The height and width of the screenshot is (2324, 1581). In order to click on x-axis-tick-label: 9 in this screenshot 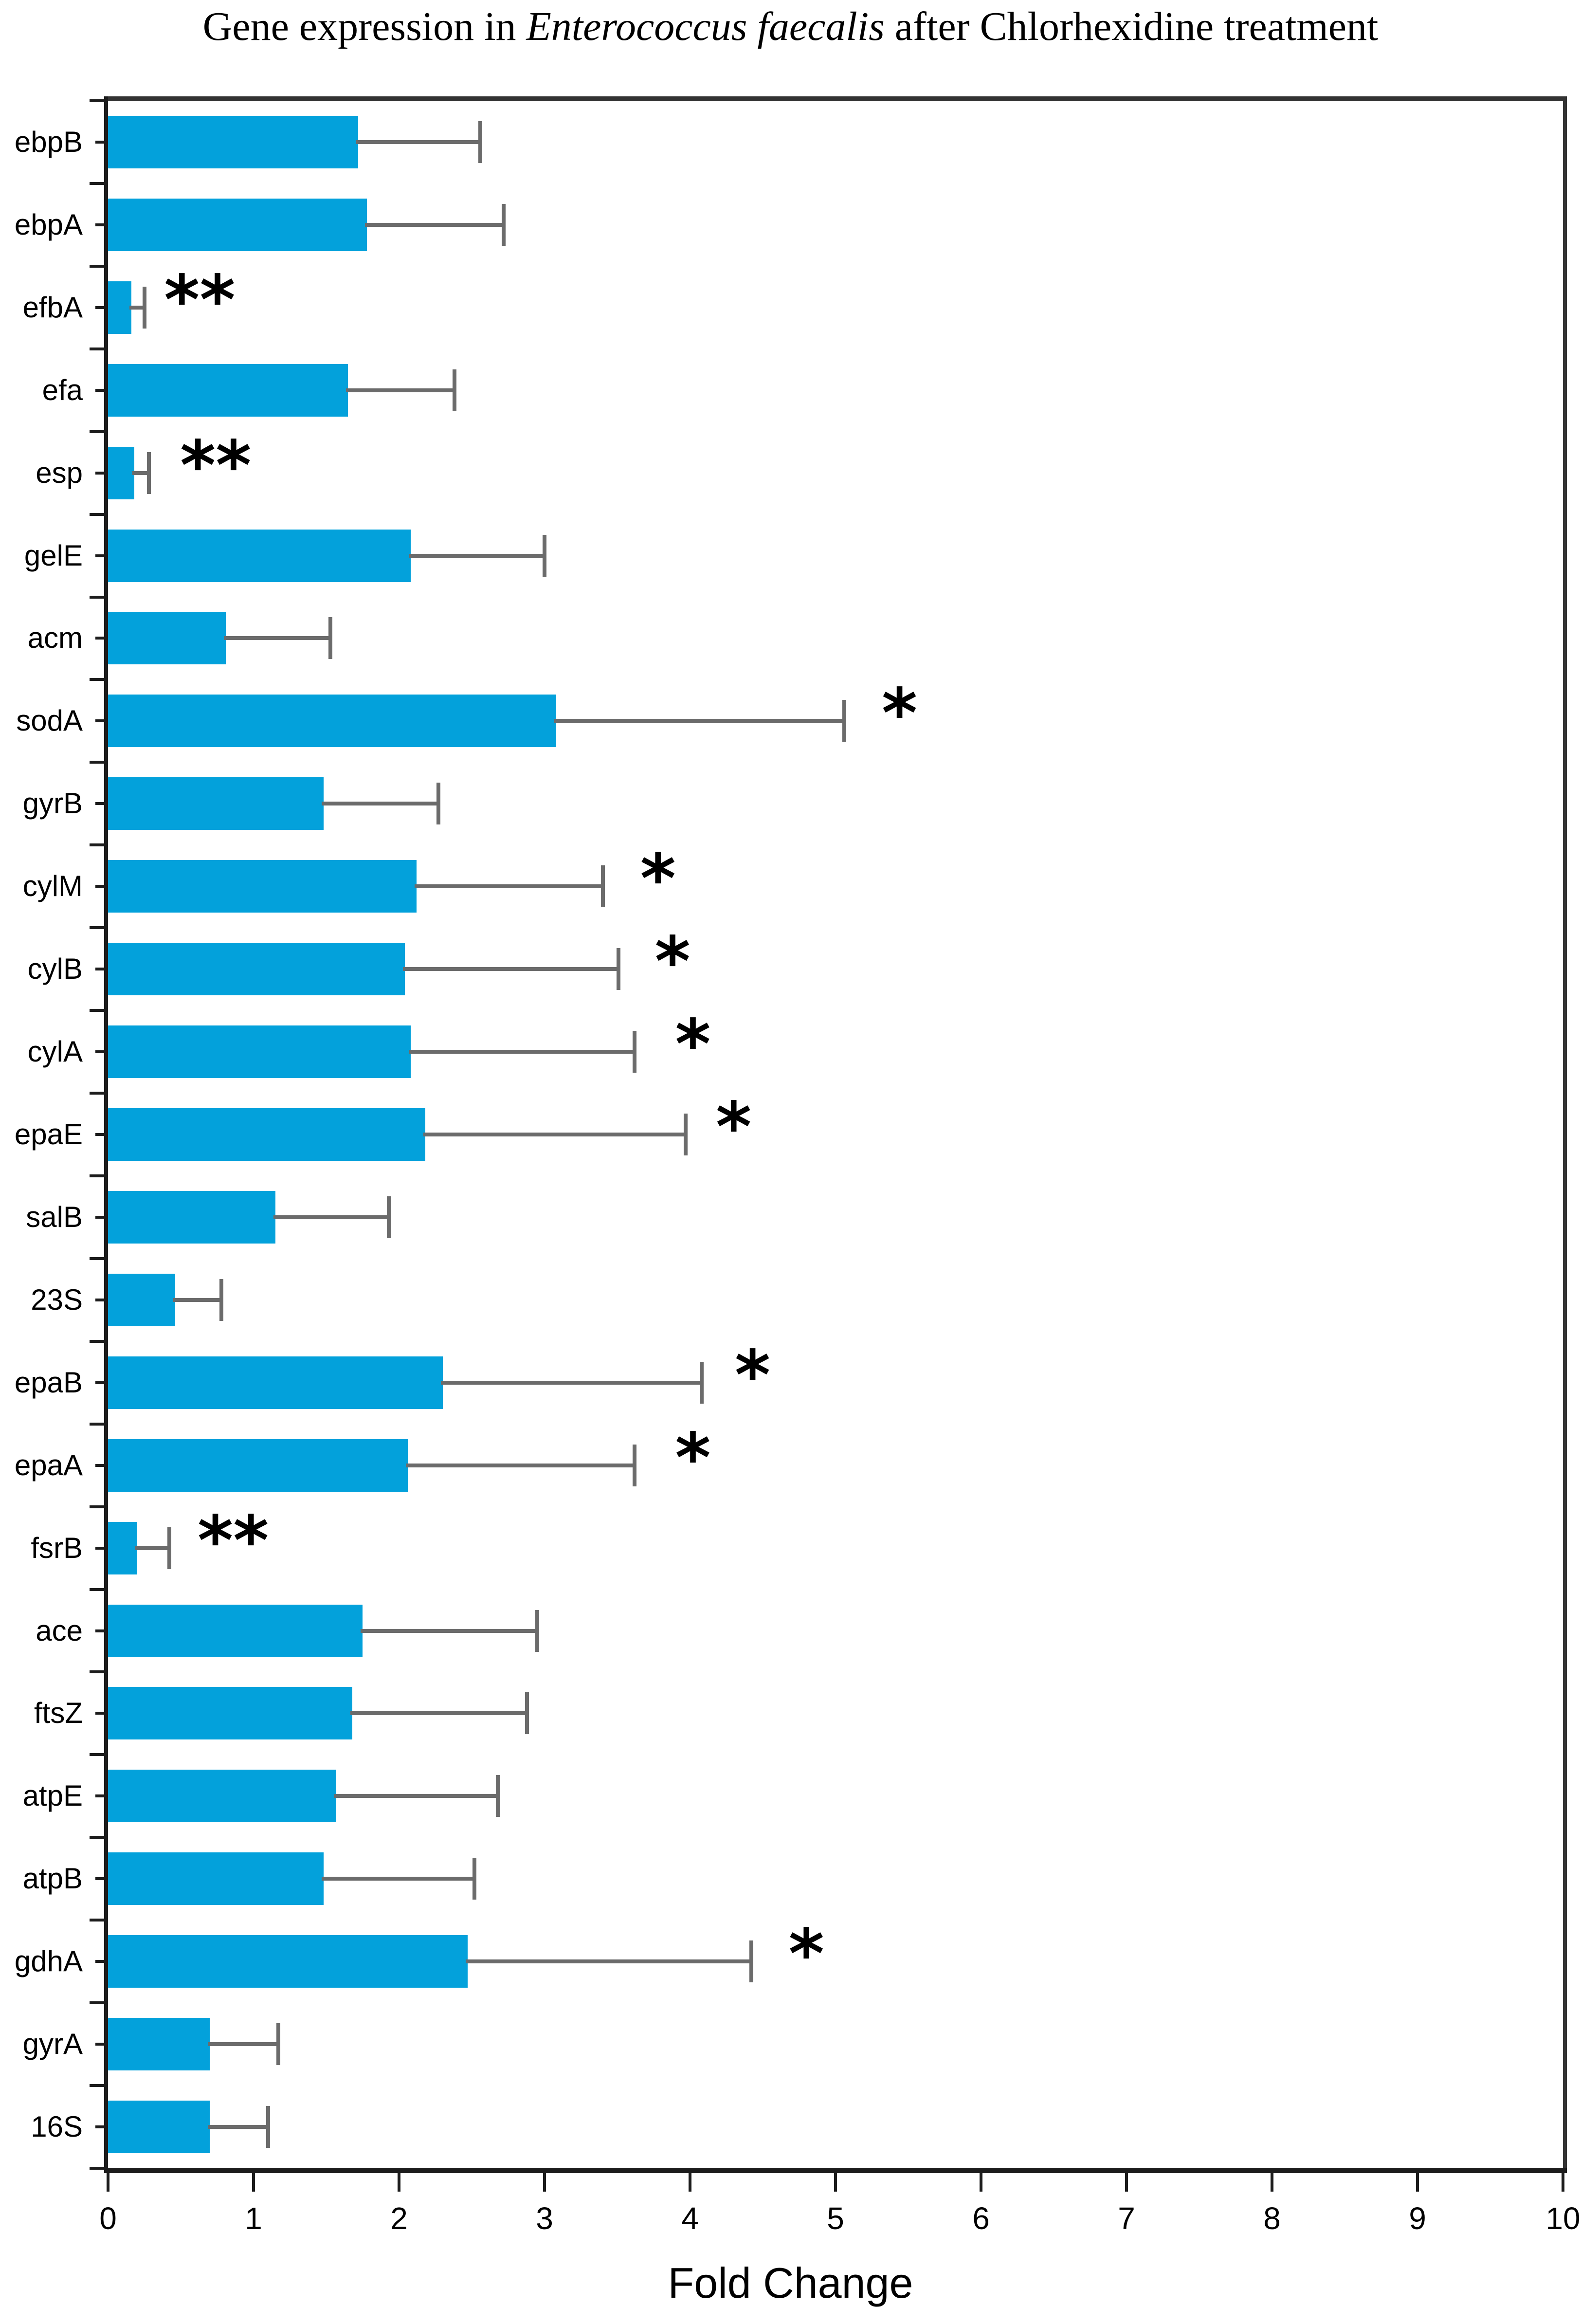, I will do `click(1417, 2218)`.